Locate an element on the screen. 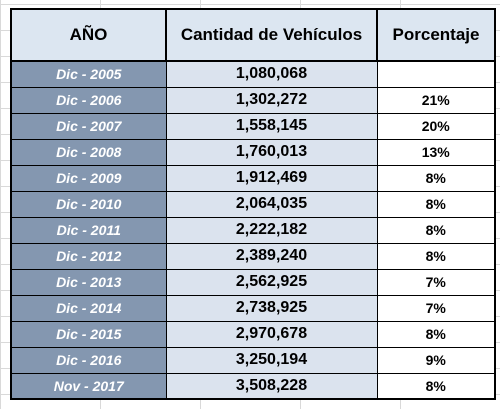 Image resolution: width=500 pixels, height=409 pixels. quantity-cell: 2,064,035 is located at coordinates (271, 204).